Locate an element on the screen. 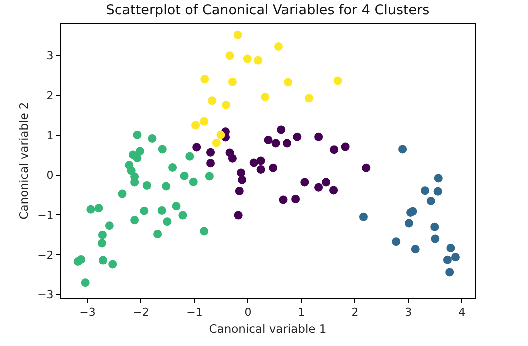 This screenshot has height=346, width=528. y-tick-label: 0 is located at coordinates (50, 175).